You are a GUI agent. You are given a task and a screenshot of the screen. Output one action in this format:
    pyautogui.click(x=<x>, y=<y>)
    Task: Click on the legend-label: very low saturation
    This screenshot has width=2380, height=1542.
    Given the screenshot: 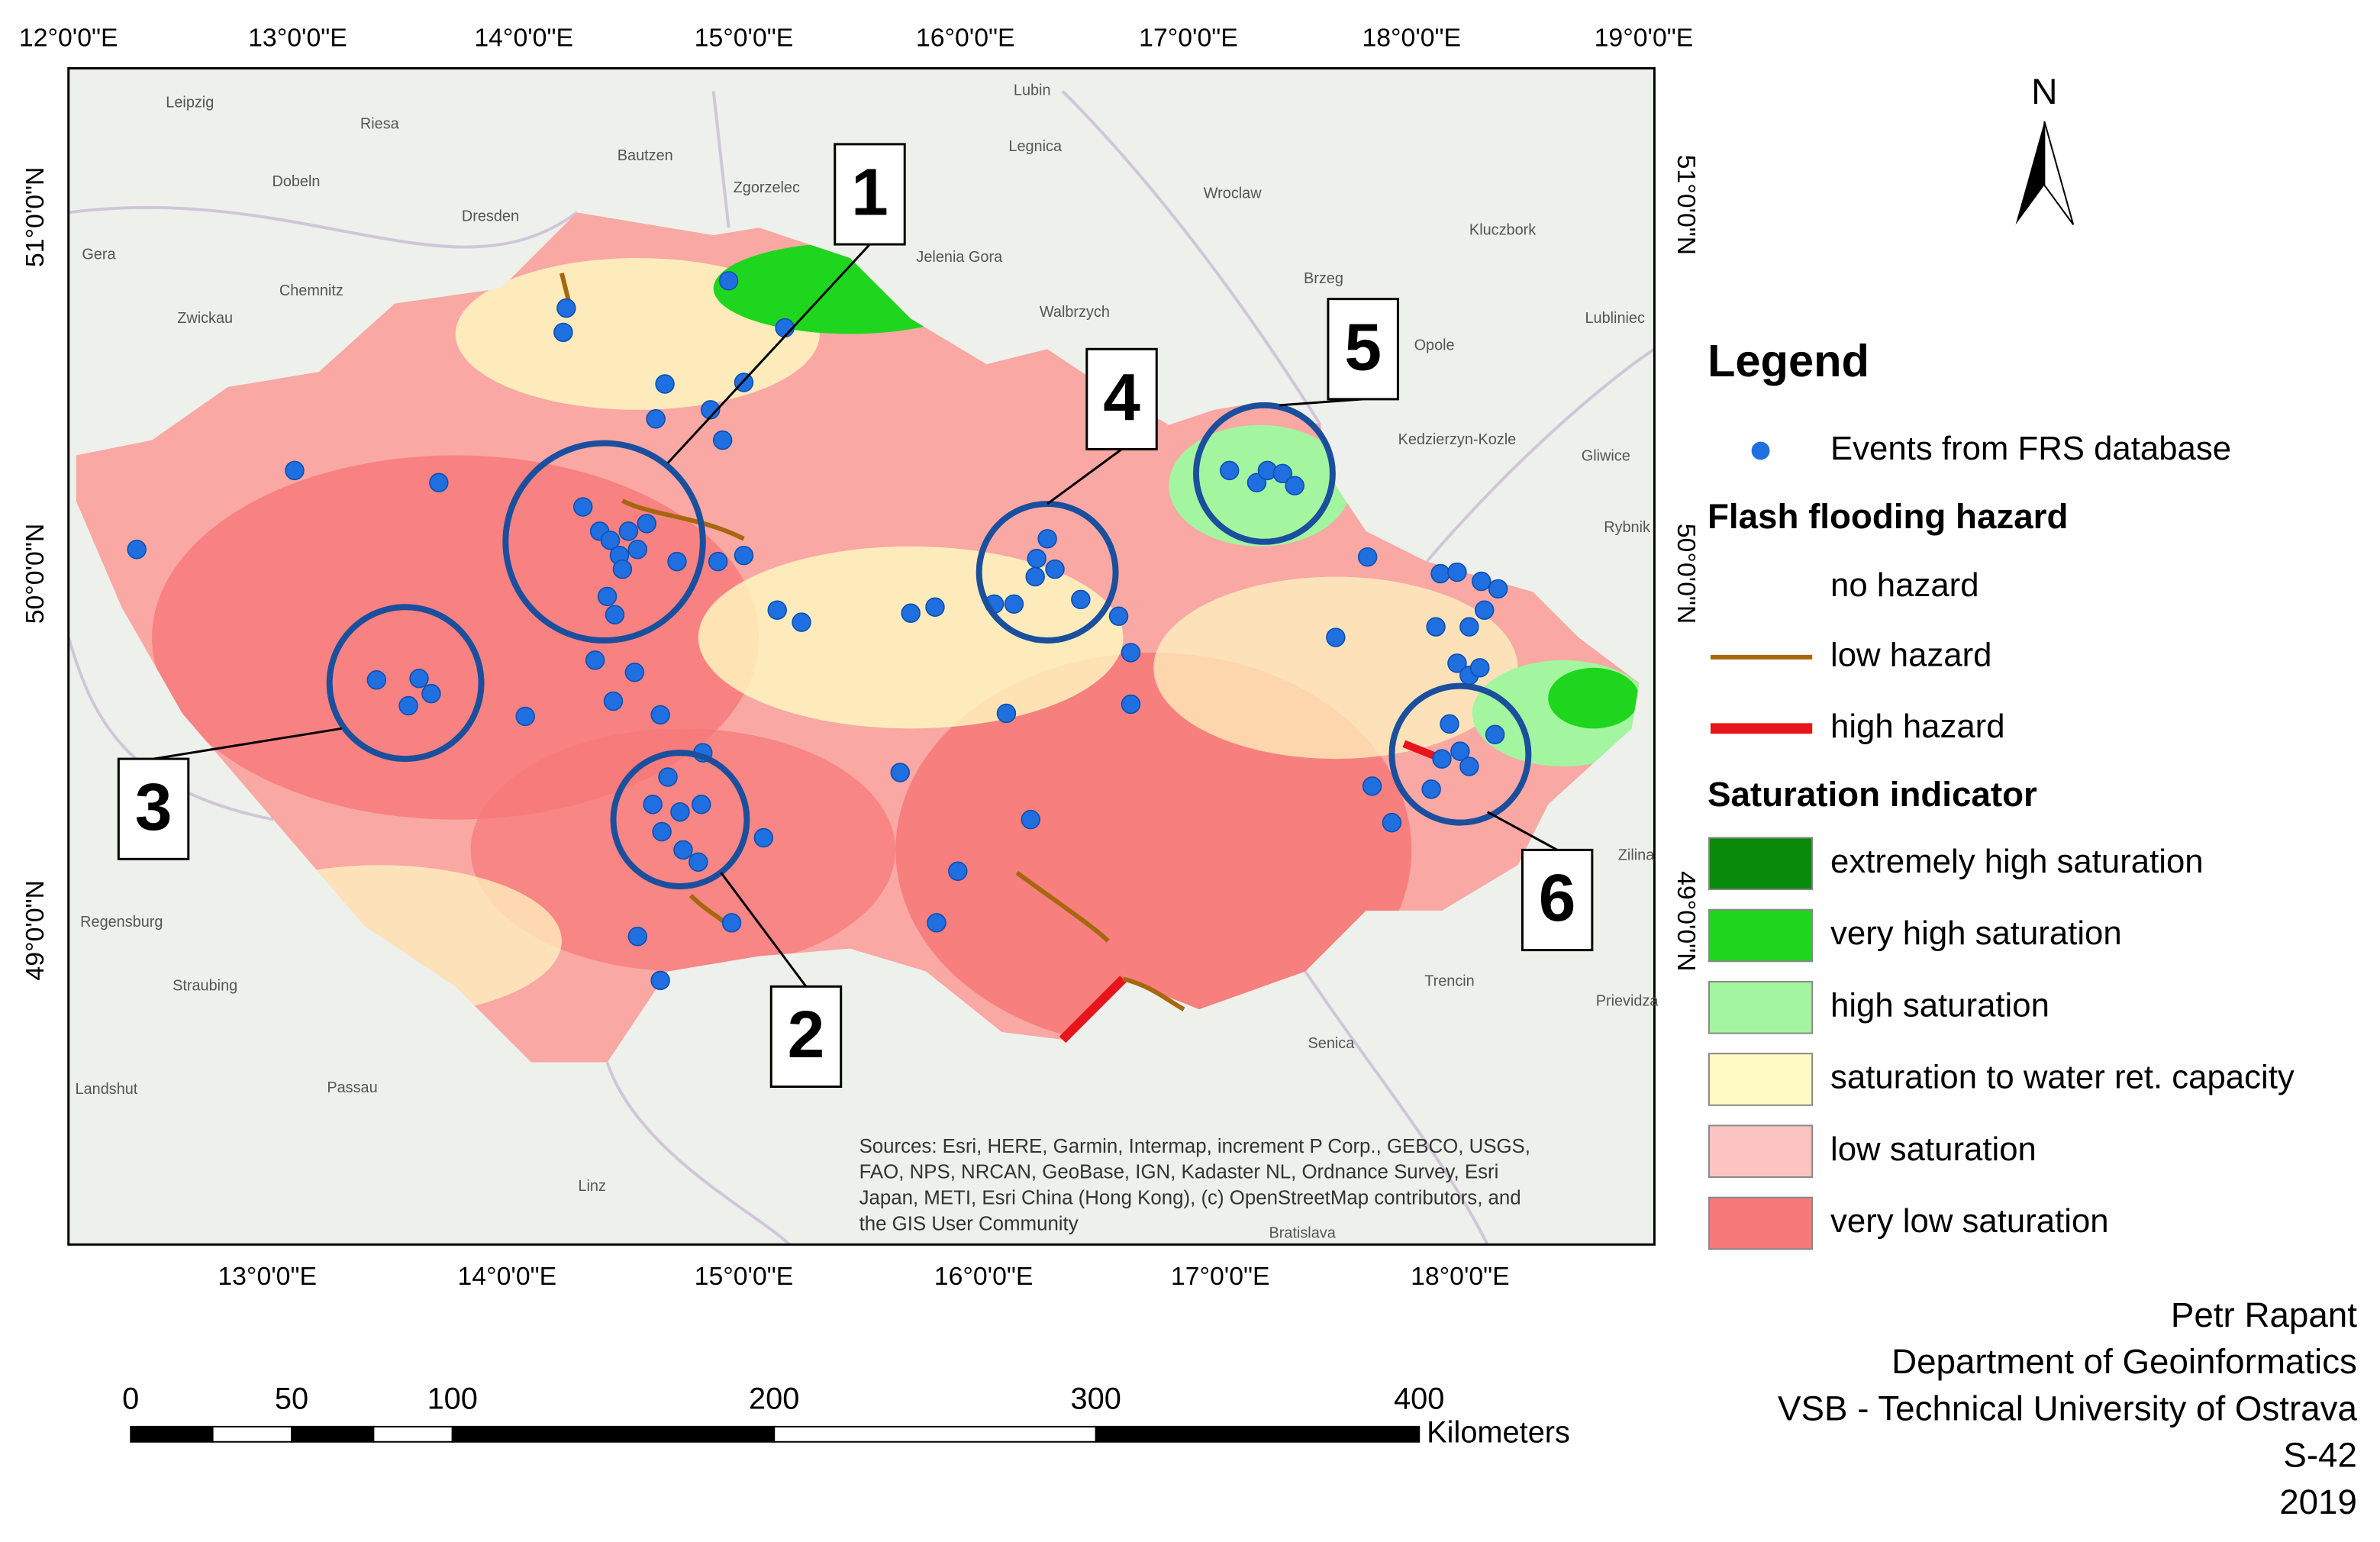 What is the action you would take?
    pyautogui.click(x=1969, y=1221)
    